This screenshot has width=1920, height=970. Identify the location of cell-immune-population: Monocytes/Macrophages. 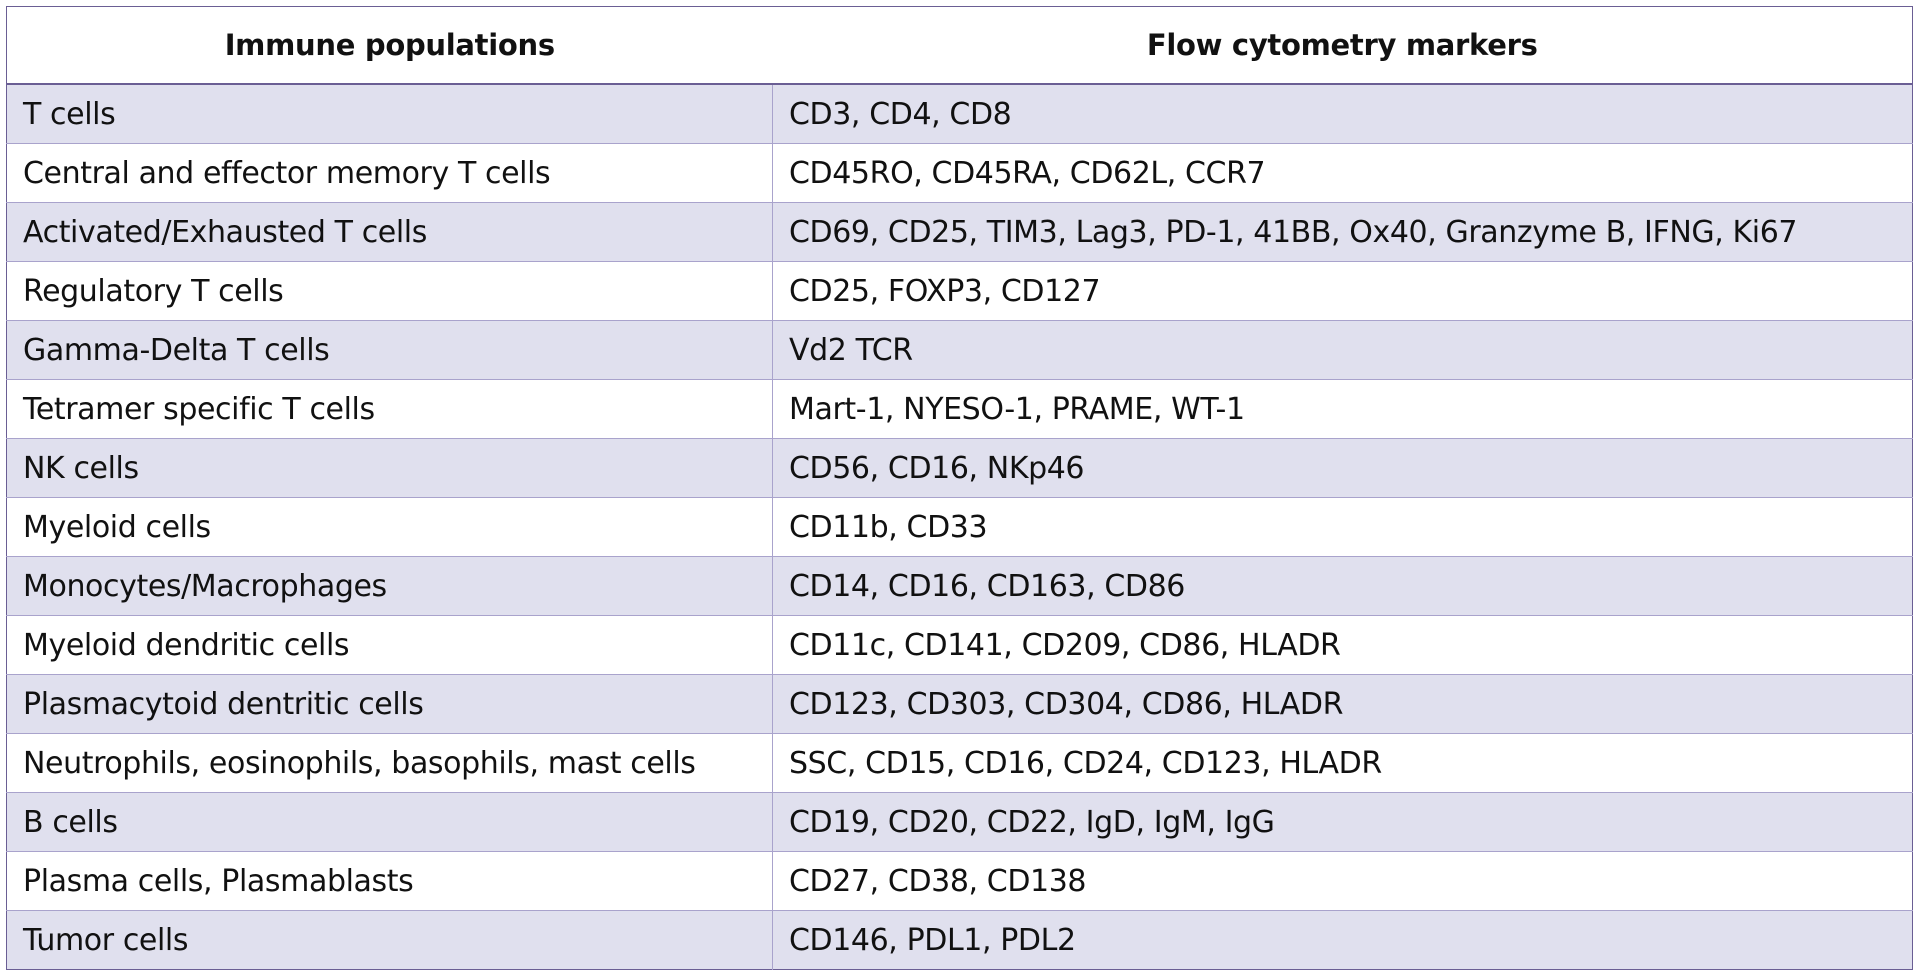
(389, 586).